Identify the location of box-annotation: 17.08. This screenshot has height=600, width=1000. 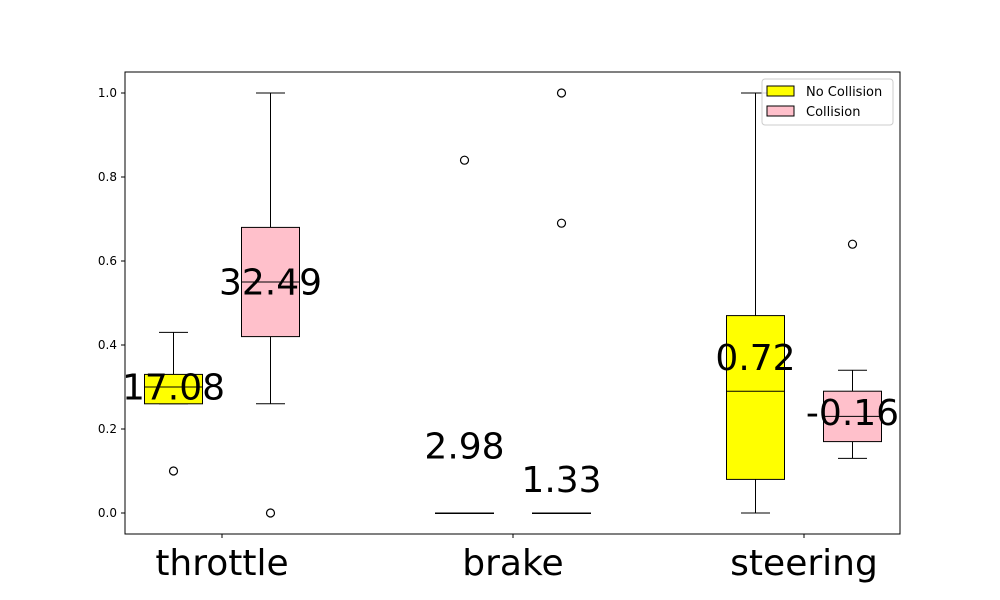
(173, 388).